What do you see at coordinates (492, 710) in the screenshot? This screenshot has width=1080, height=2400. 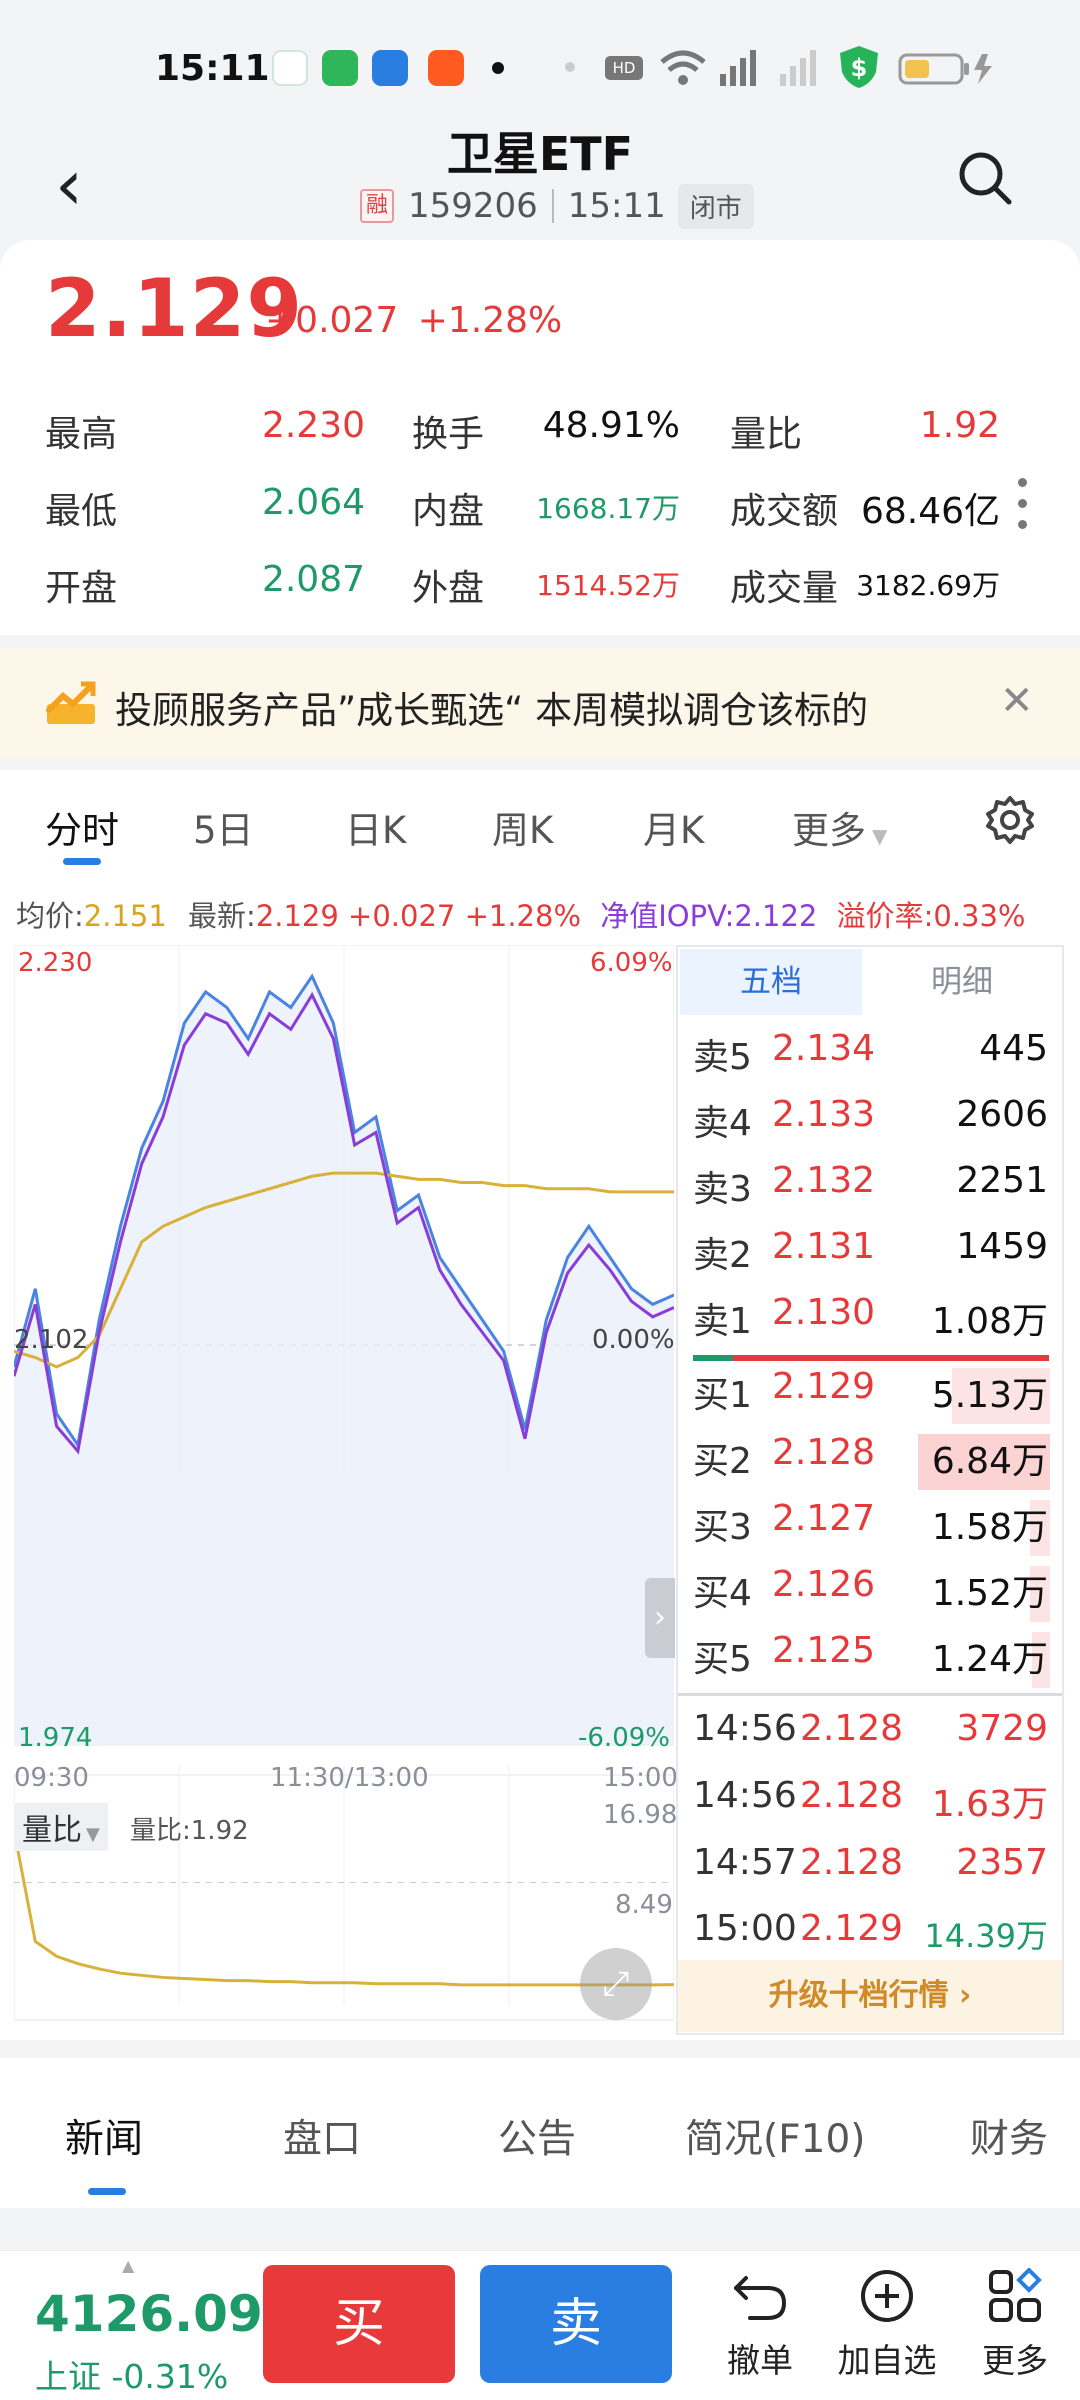 I see `promo-banner-text: 投顾服务产品”成长甄选“ 本周模拟调仓该标的` at bounding box center [492, 710].